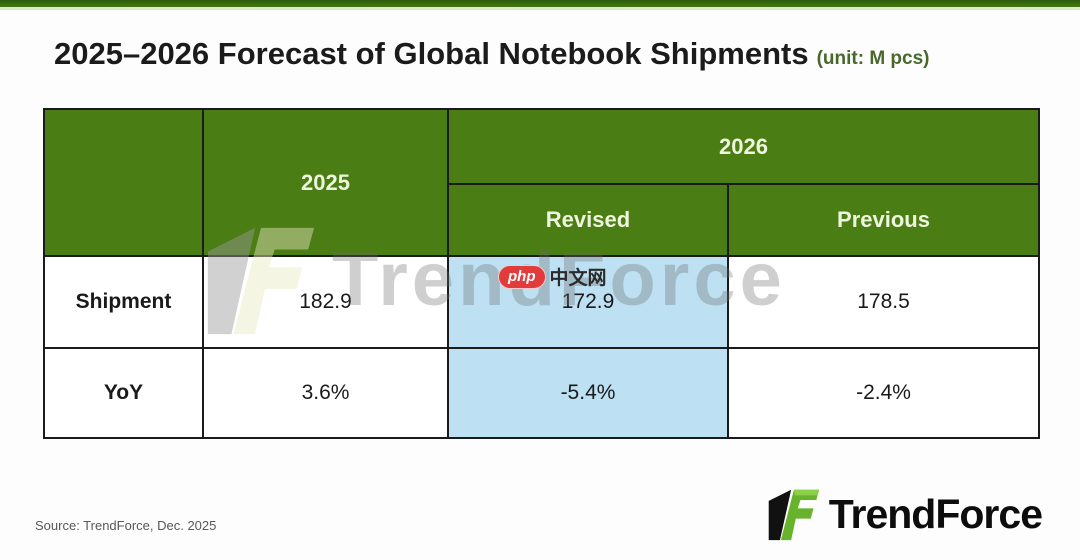 The width and height of the screenshot is (1080, 560). Describe the element at coordinates (325, 182) in the screenshot. I see `header-2025: 2025` at that location.